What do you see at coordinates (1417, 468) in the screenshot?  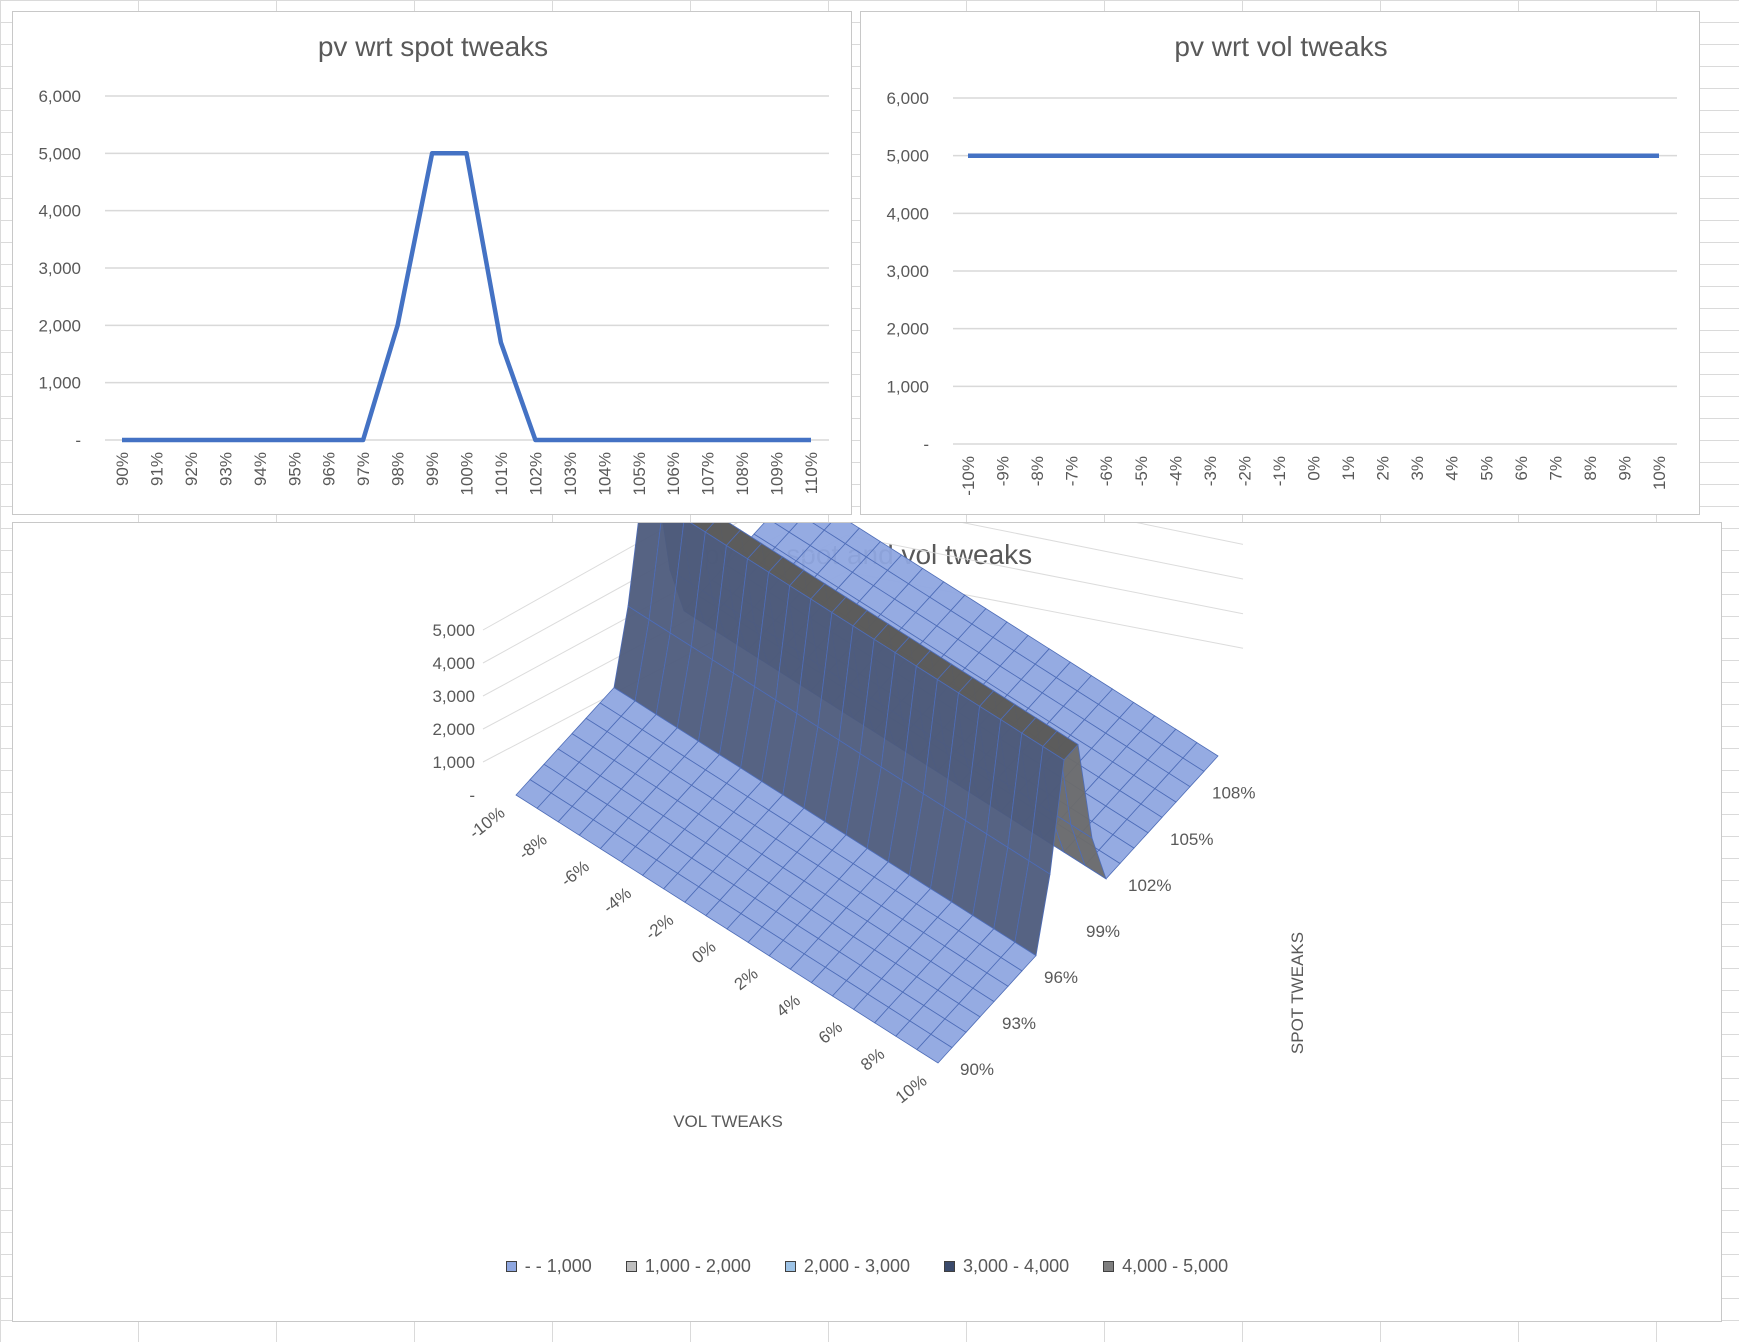 I see `x-tick-label: 3%` at bounding box center [1417, 468].